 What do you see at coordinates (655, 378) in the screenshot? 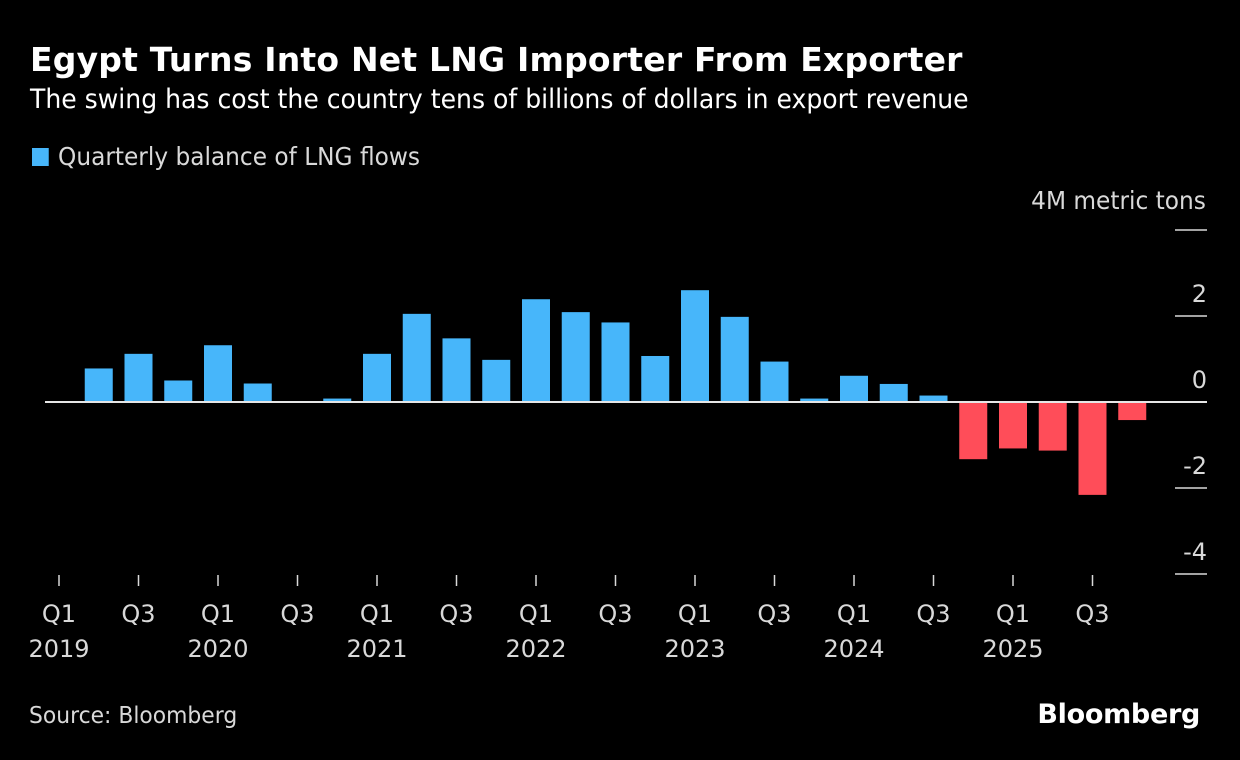
I see `bar-q4-2022` at bounding box center [655, 378].